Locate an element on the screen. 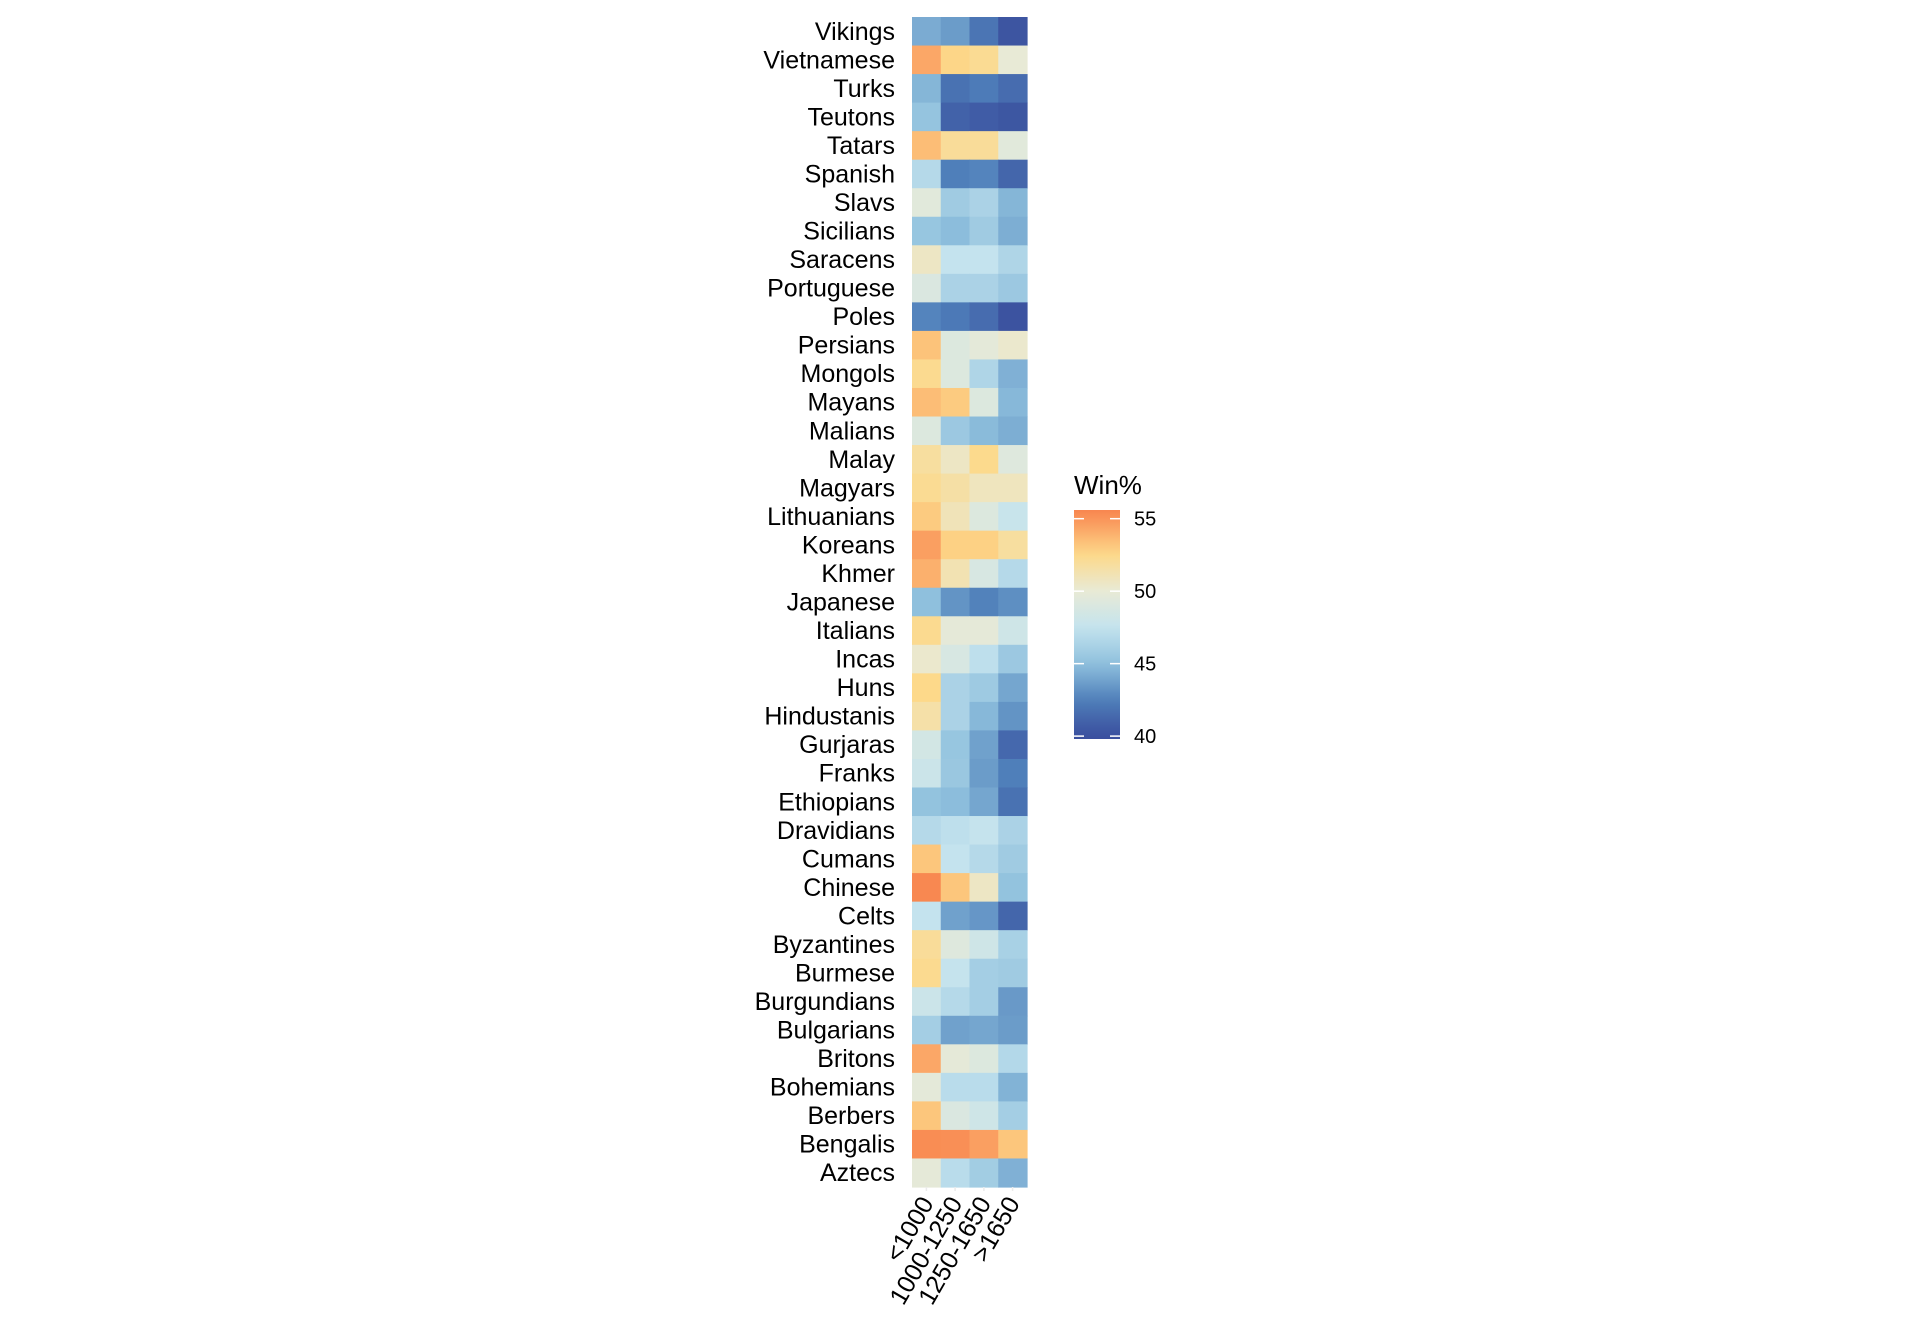 This screenshot has width=1920, height=1344. y-tick-label: Lithuanians is located at coordinates (831, 517).